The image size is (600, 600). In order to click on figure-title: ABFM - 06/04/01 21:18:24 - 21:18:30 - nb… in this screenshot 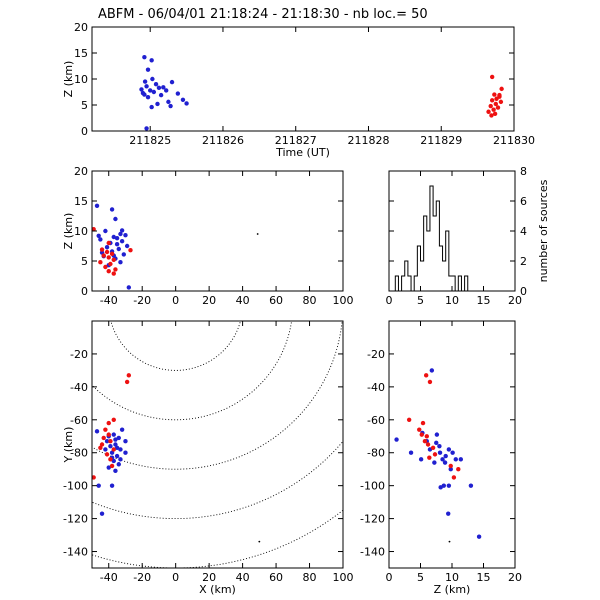, I will do `click(263, 14)`.